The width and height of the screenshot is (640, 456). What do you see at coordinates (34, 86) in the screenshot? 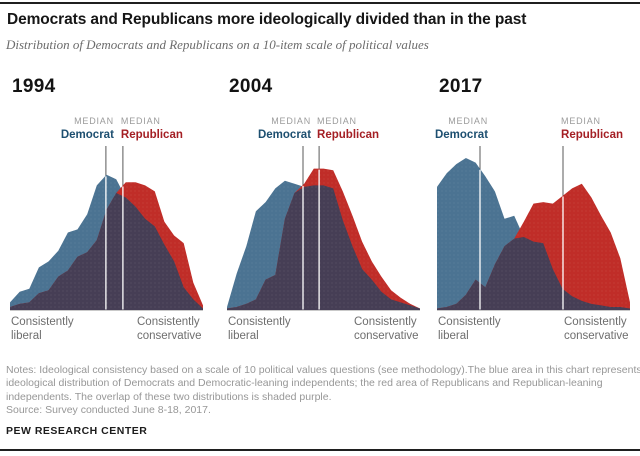
I see `year-label: 1994` at bounding box center [34, 86].